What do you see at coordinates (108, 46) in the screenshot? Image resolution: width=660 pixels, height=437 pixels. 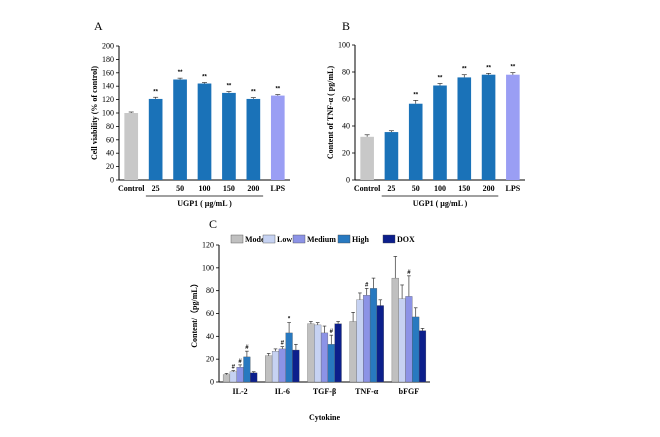 I see `0-y-tick-label: 200` at bounding box center [108, 46].